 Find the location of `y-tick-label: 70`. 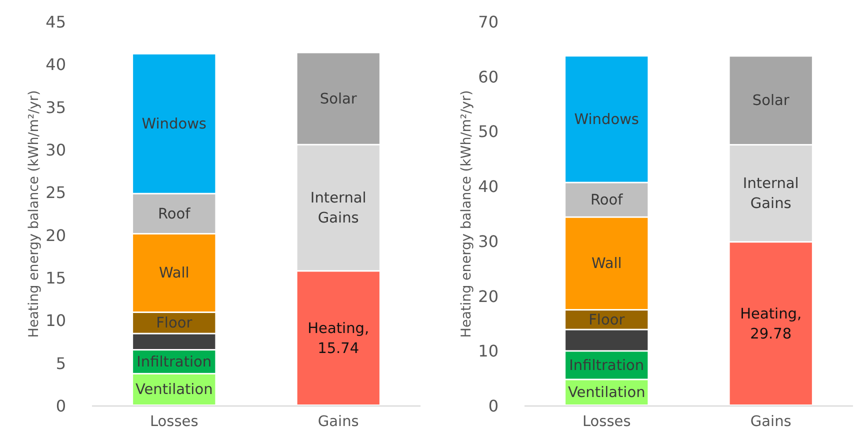

y-tick-label: 70 is located at coordinates (488, 22).